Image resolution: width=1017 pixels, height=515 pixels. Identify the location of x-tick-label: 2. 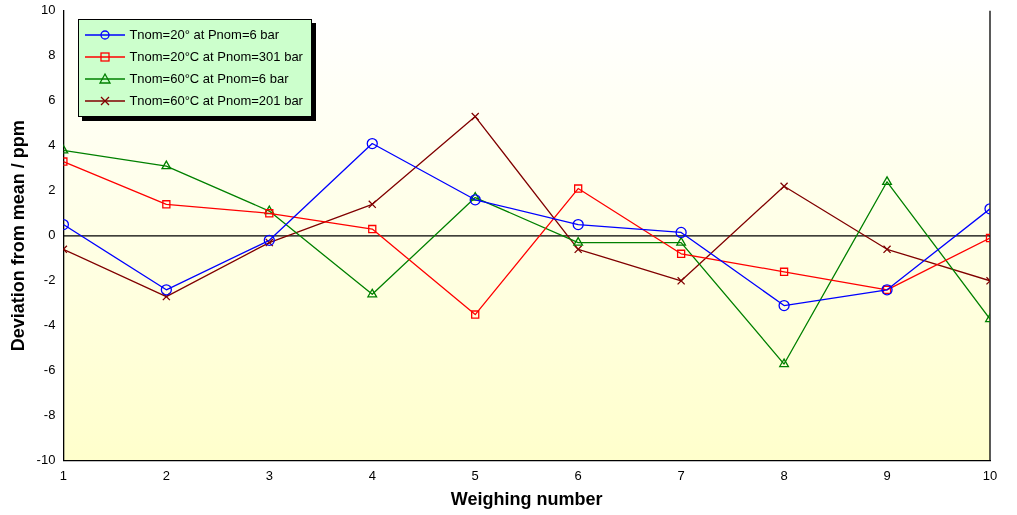
(166, 476).